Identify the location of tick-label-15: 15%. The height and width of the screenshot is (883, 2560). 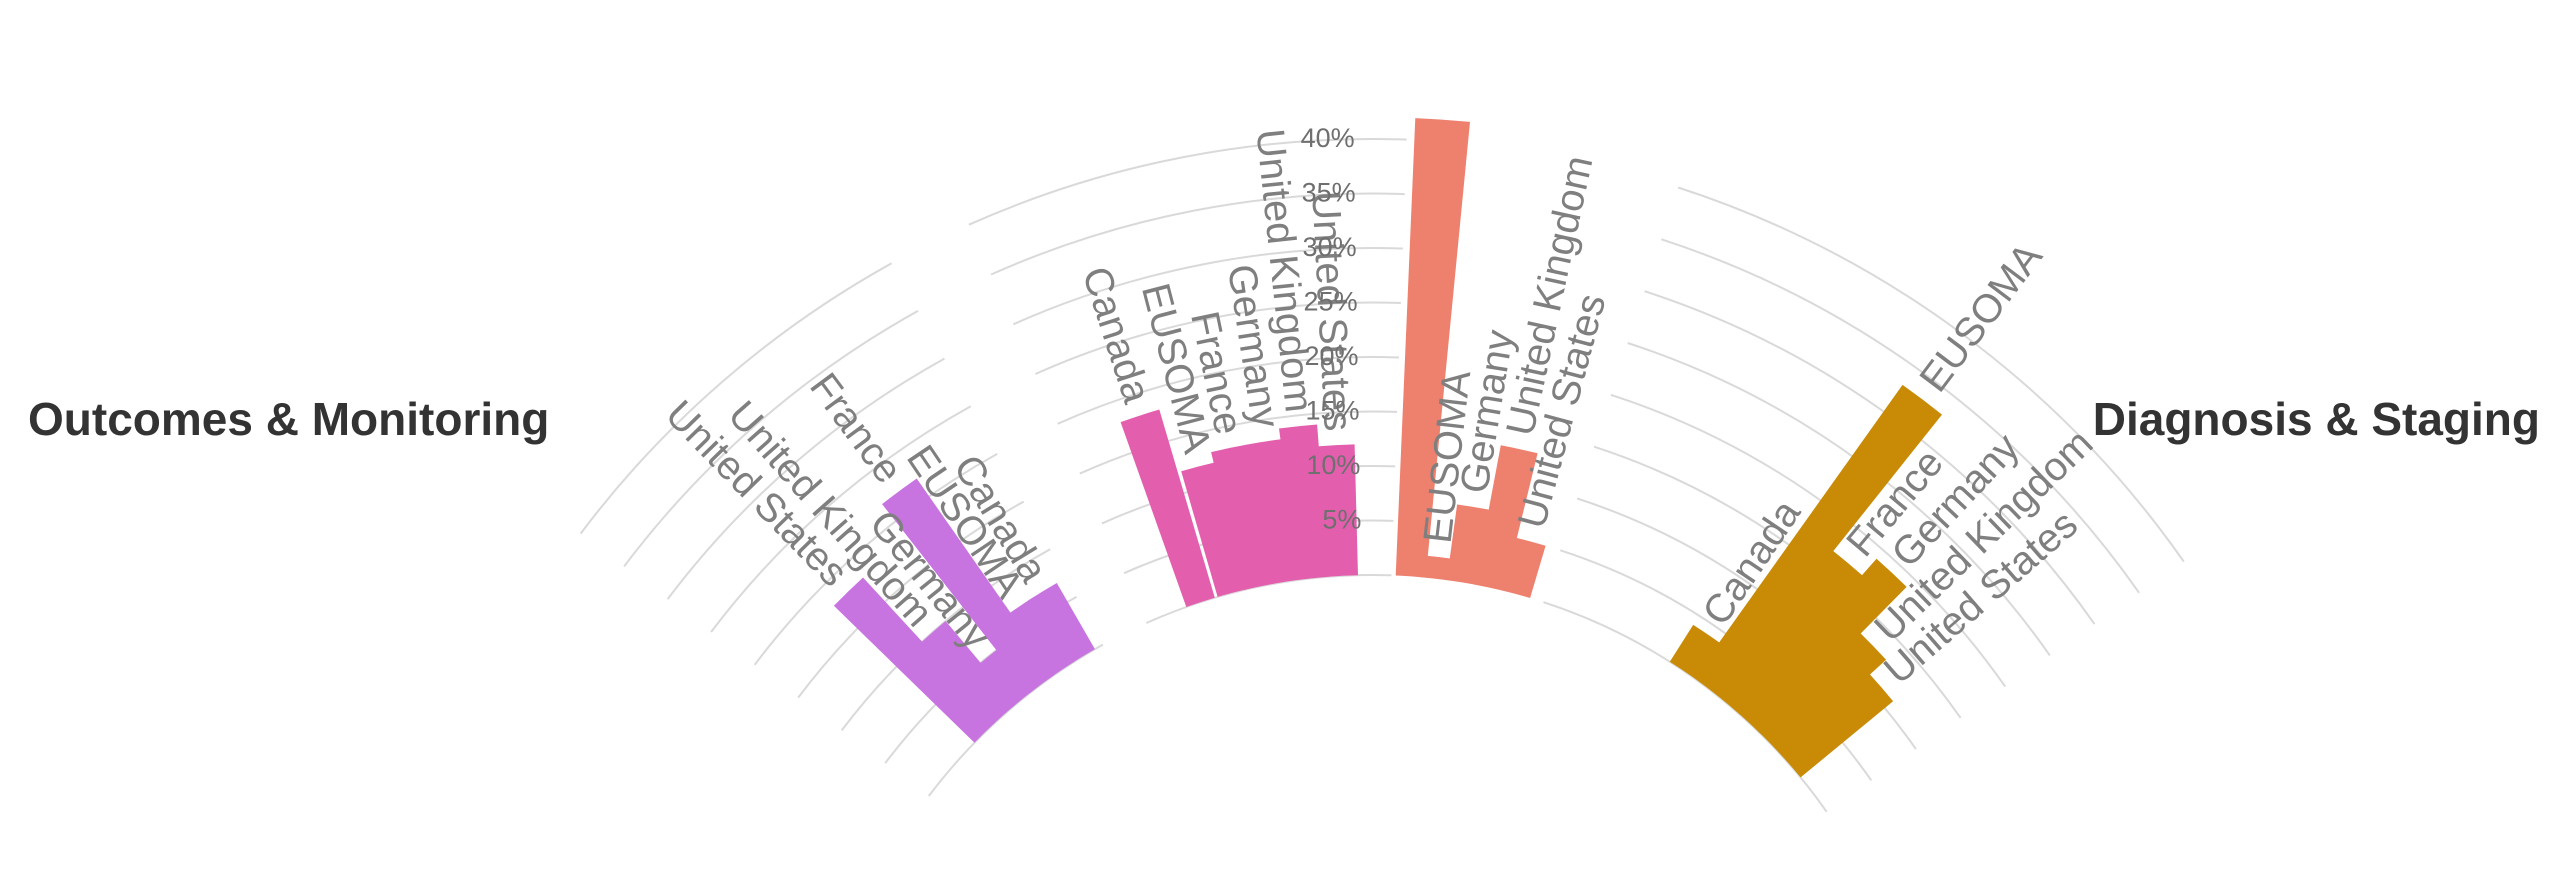
(1332, 411).